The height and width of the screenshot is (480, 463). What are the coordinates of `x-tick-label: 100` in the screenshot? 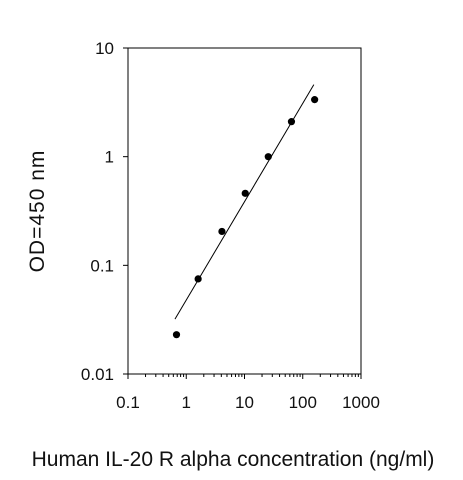 It's located at (303, 402).